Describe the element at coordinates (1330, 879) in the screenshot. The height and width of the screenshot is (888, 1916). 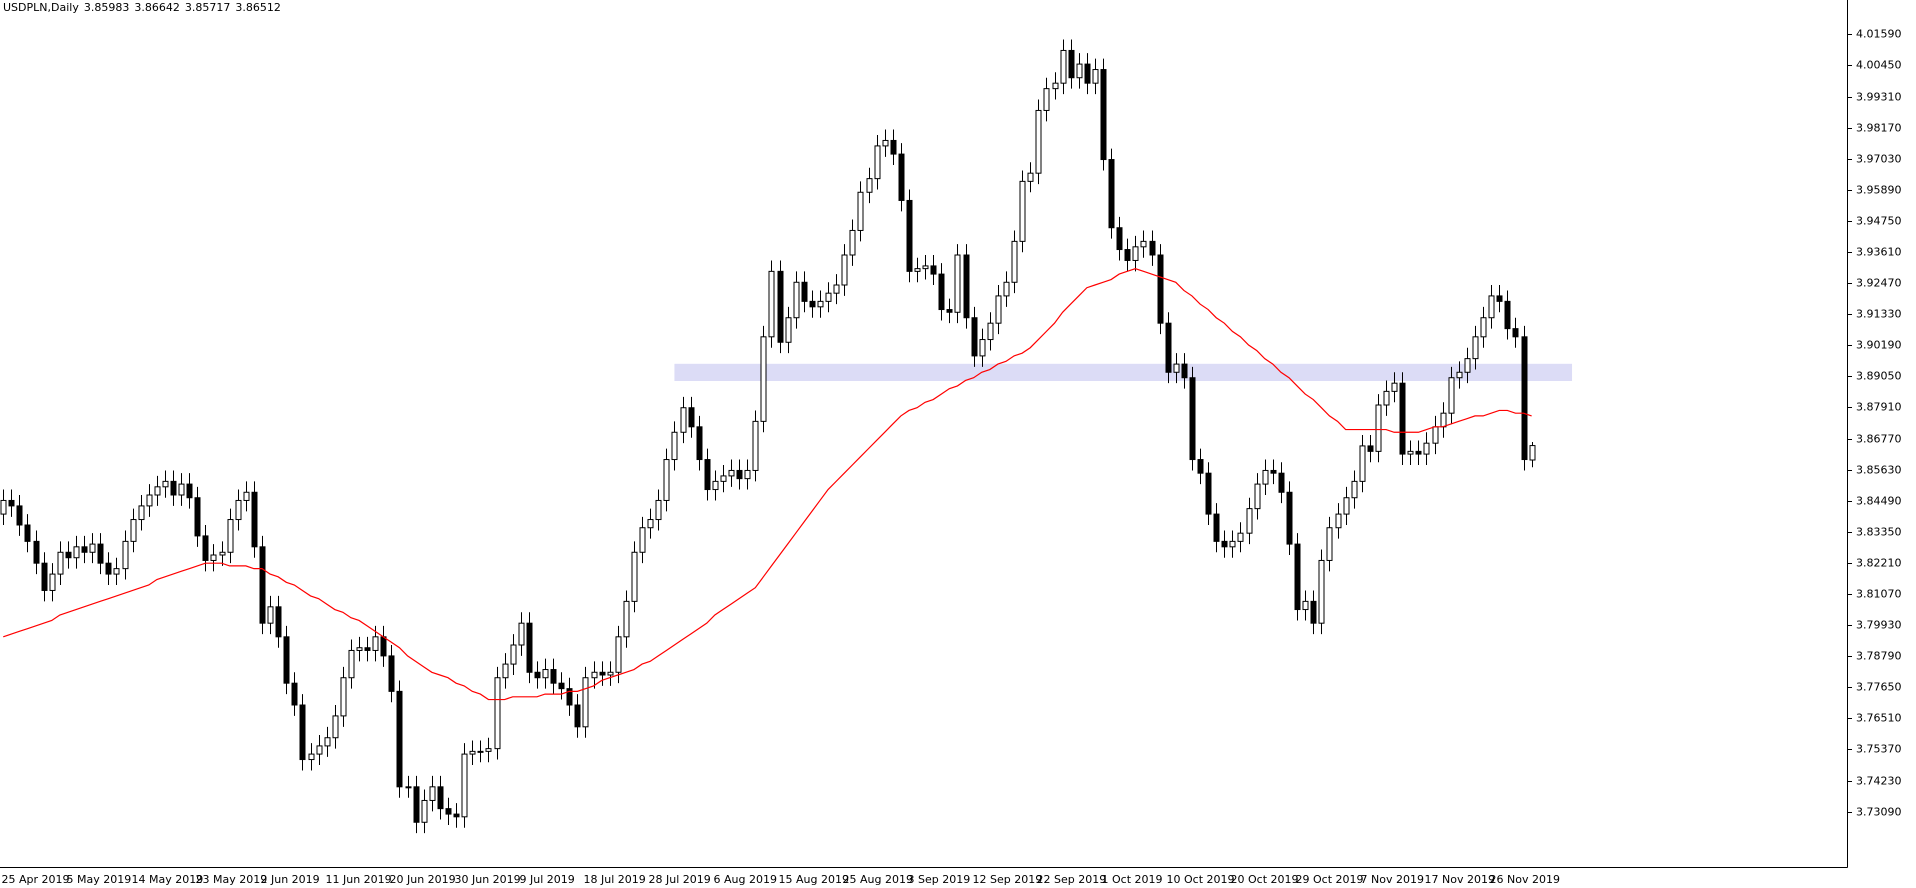
I see `x-tick-label: 29 Oct 2019` at that location.